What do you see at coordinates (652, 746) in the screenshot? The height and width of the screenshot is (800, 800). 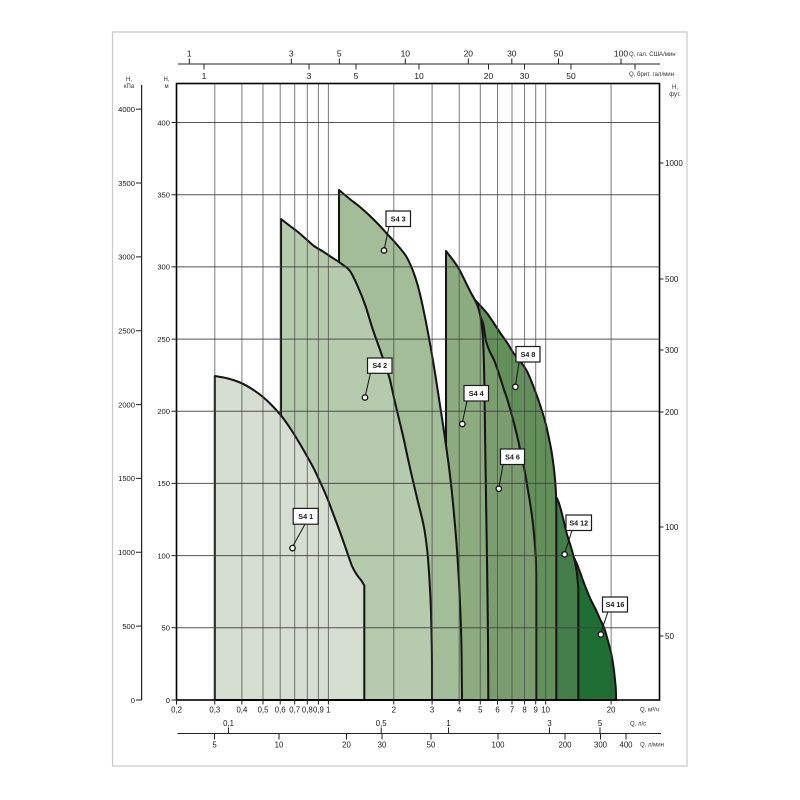 I see `svg-text: Q, л/мин` at bounding box center [652, 746].